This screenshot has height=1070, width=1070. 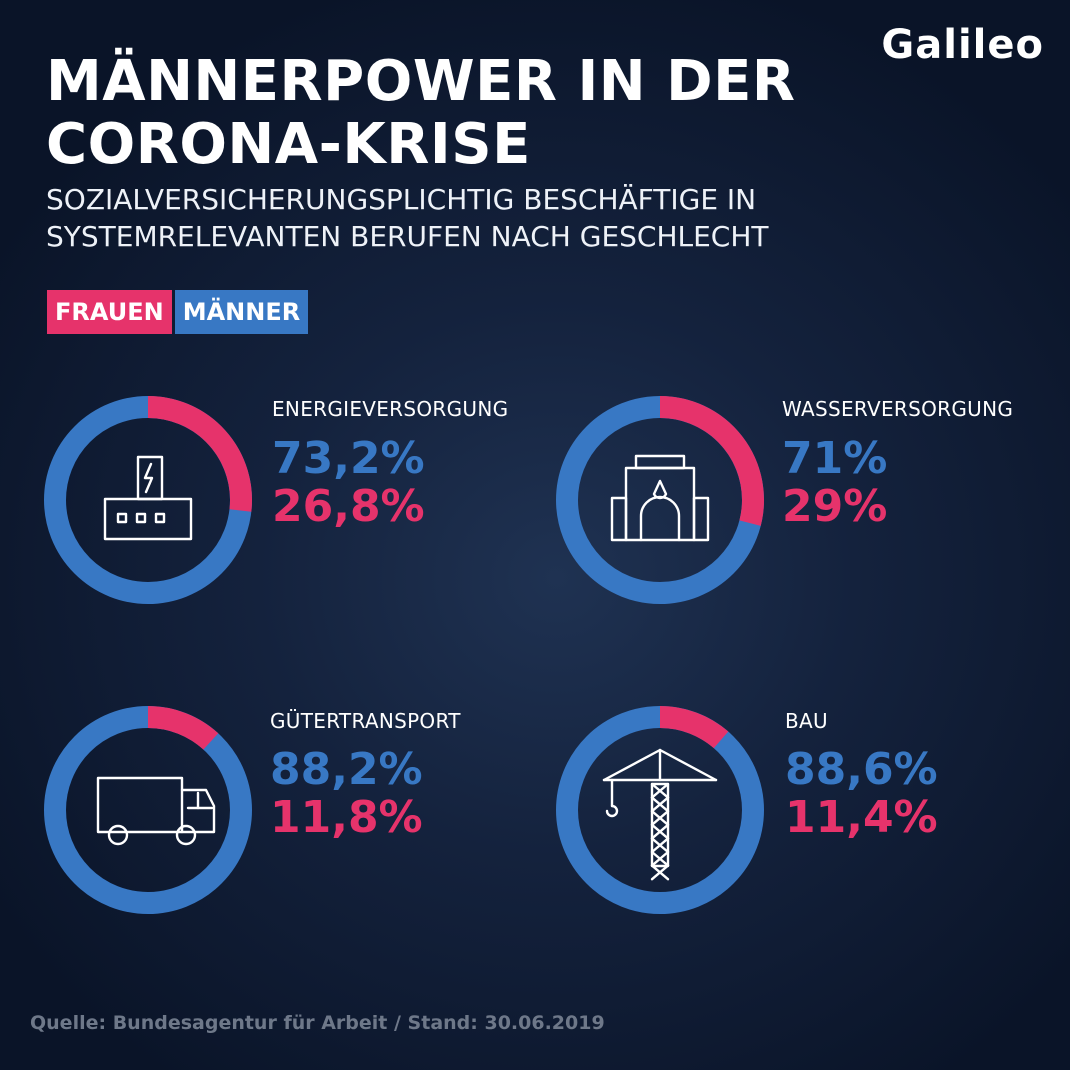 I want to click on men-percentage: 88,2%, so click(x=346, y=769).